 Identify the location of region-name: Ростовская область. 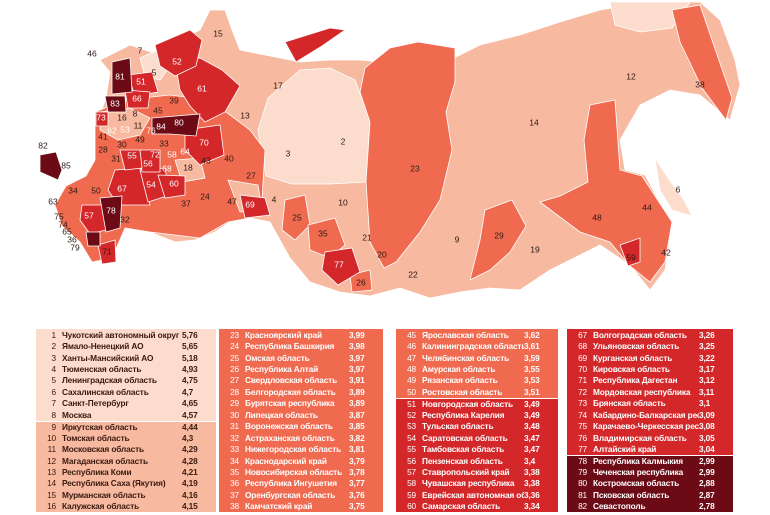
(462, 391).